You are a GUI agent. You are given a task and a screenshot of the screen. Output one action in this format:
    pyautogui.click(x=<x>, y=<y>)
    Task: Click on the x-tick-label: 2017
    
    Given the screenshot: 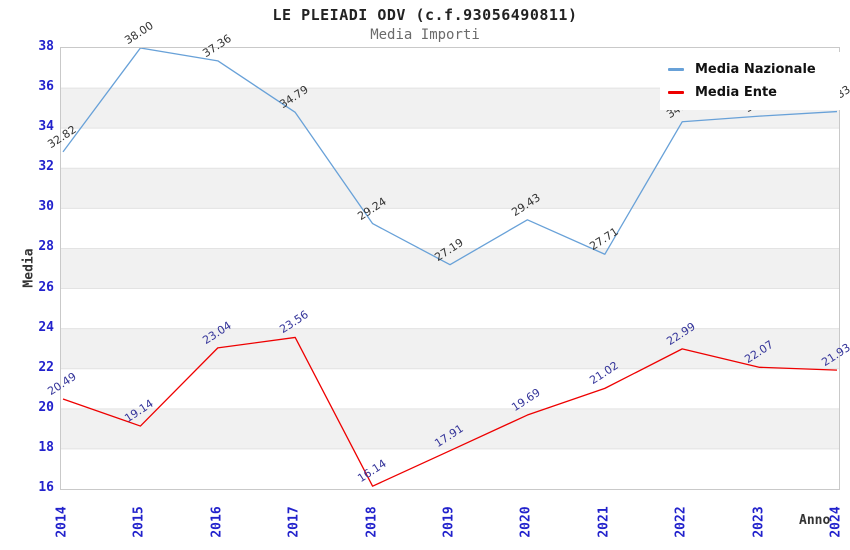 What is the action you would take?
    pyautogui.click(x=294, y=522)
    